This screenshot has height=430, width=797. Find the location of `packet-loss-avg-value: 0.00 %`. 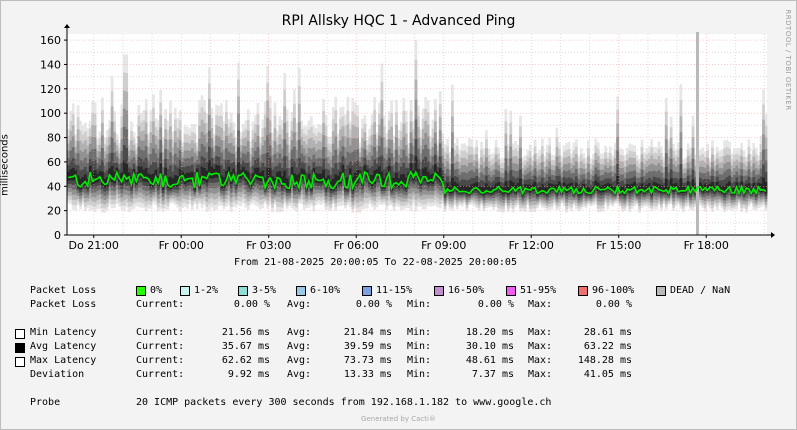

packet-loss-avg-value: 0.00 % is located at coordinates (373, 304).